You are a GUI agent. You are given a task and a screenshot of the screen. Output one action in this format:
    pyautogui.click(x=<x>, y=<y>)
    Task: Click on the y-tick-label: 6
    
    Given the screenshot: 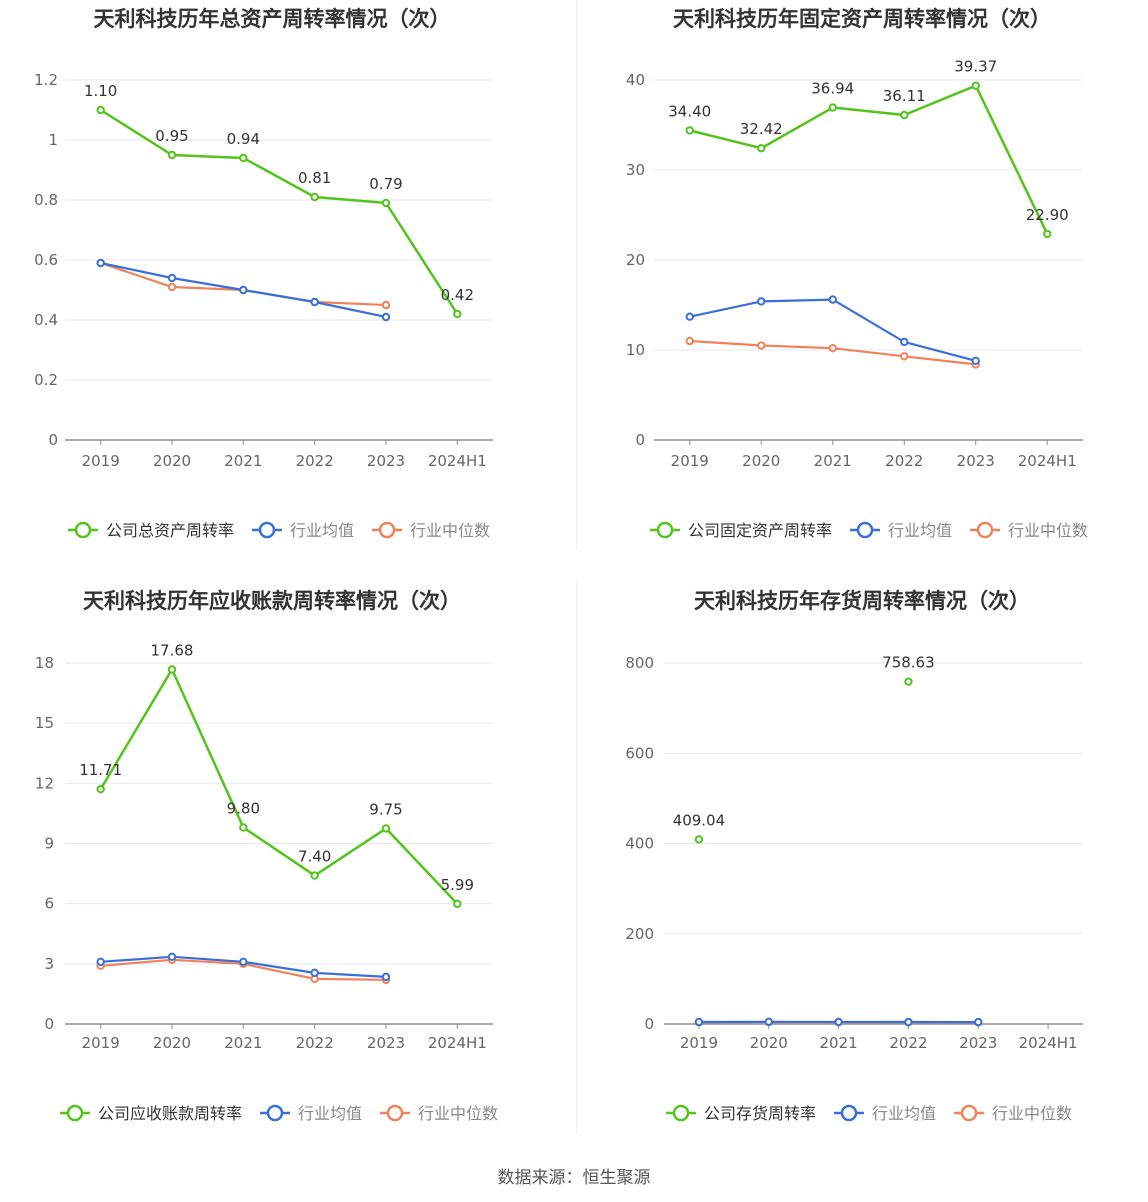 What is the action you would take?
    pyautogui.click(x=49, y=904)
    